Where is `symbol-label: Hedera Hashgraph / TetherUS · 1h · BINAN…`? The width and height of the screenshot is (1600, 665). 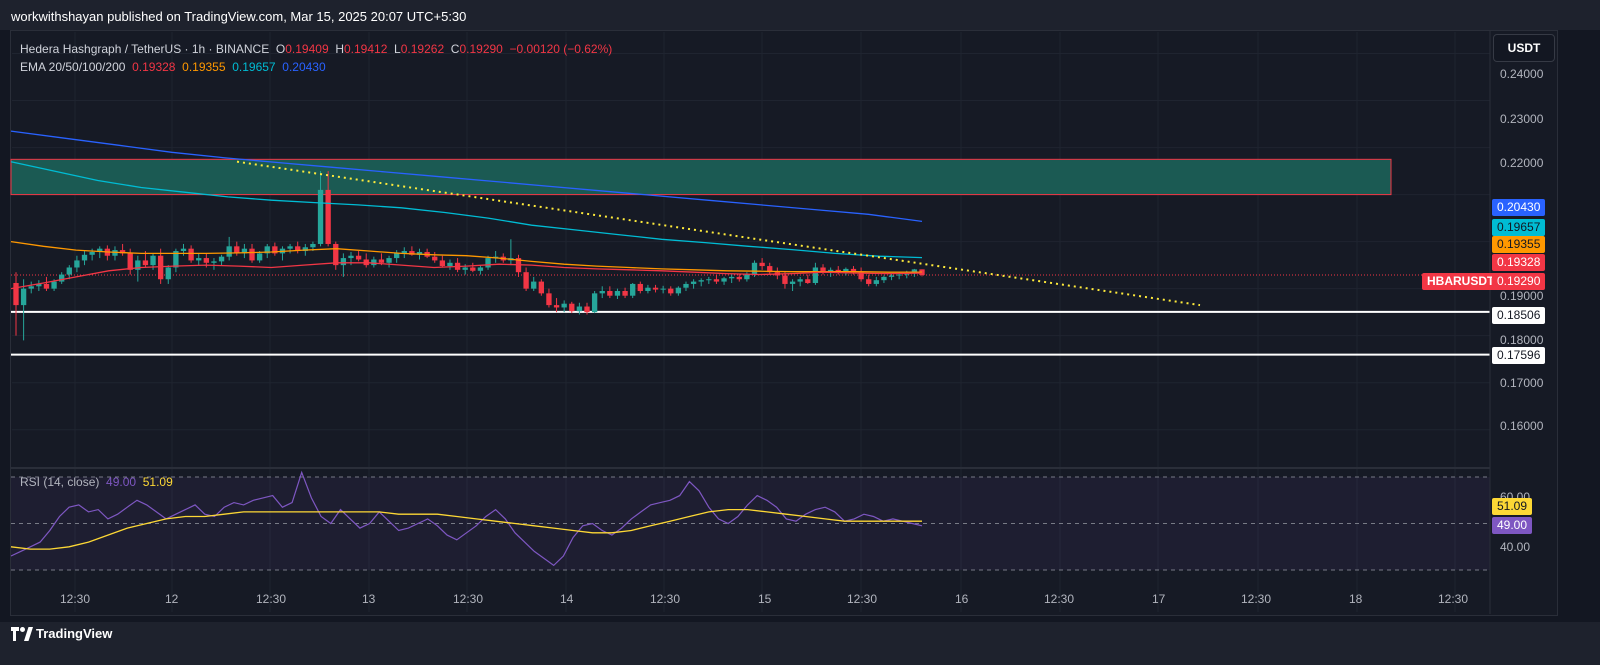
symbol-label: Hedera Hashgraph / TetherUS · 1h · BINAN… is located at coordinates (145, 49).